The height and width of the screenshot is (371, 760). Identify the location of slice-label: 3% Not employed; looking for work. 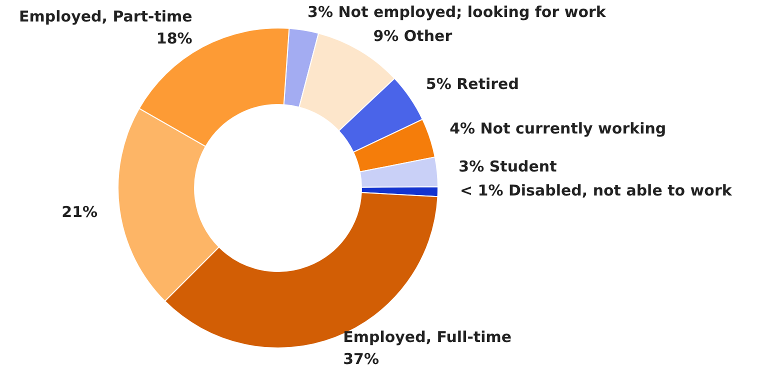
(457, 12).